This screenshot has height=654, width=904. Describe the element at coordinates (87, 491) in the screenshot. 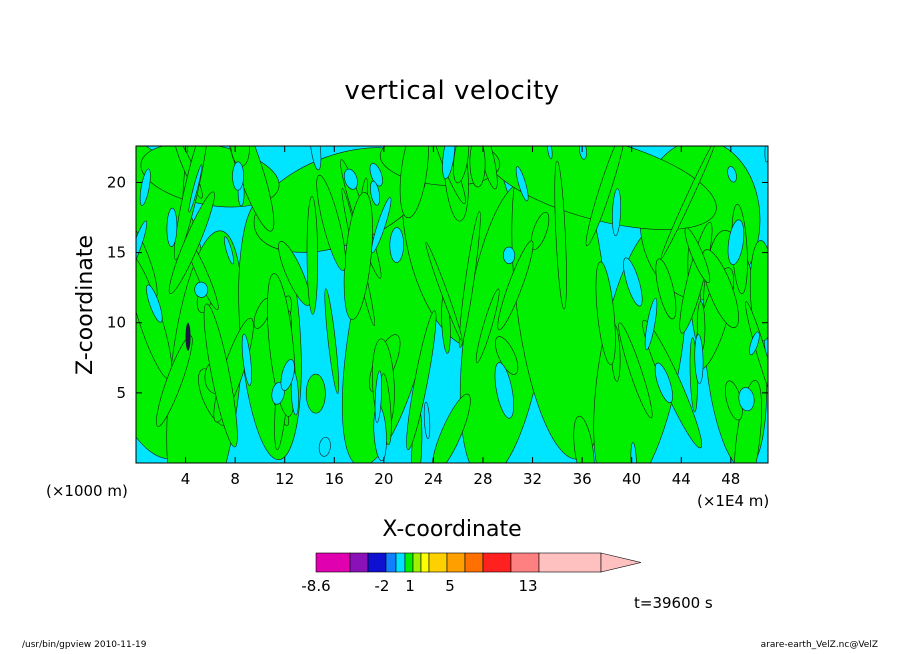

I see `x-unit-left: (×1000 m)` at that location.